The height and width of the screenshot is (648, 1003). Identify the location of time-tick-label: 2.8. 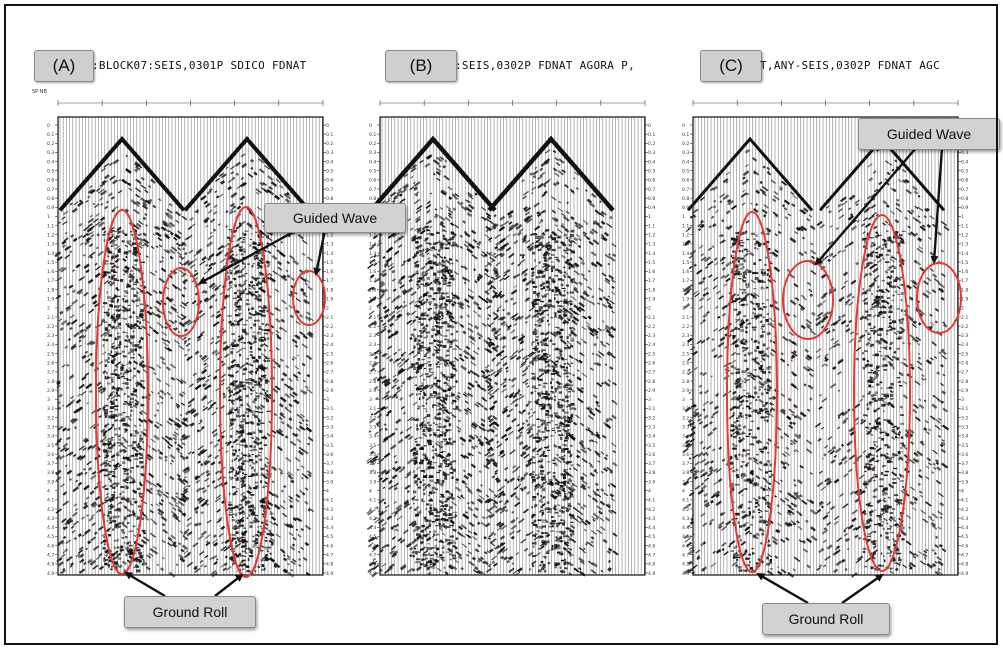
(651, 382).